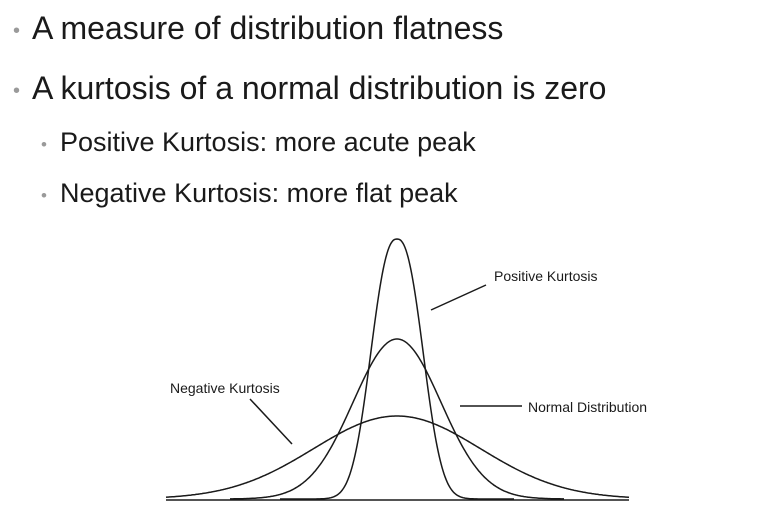 The width and height of the screenshot is (773, 515). What do you see at coordinates (587, 407) in the screenshot?
I see `normal-distribution-label: Normal Distribution` at bounding box center [587, 407].